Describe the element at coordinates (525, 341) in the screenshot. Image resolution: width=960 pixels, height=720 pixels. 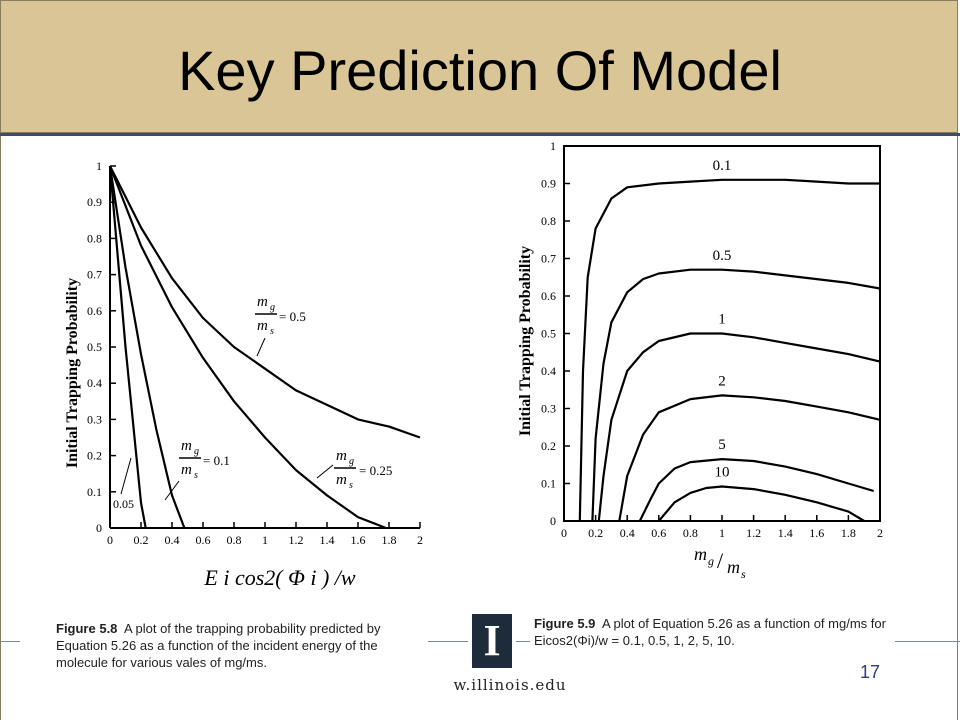
I see `right-y-axis-label: Initial Trapping Probability` at that location.